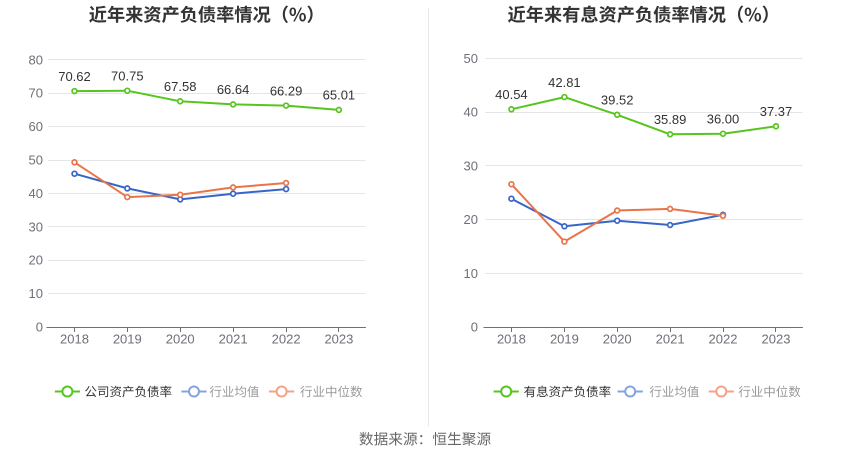 The image size is (850, 459). What do you see at coordinates (776, 111) in the screenshot?
I see `svg-text: 37.37` at bounding box center [776, 111].